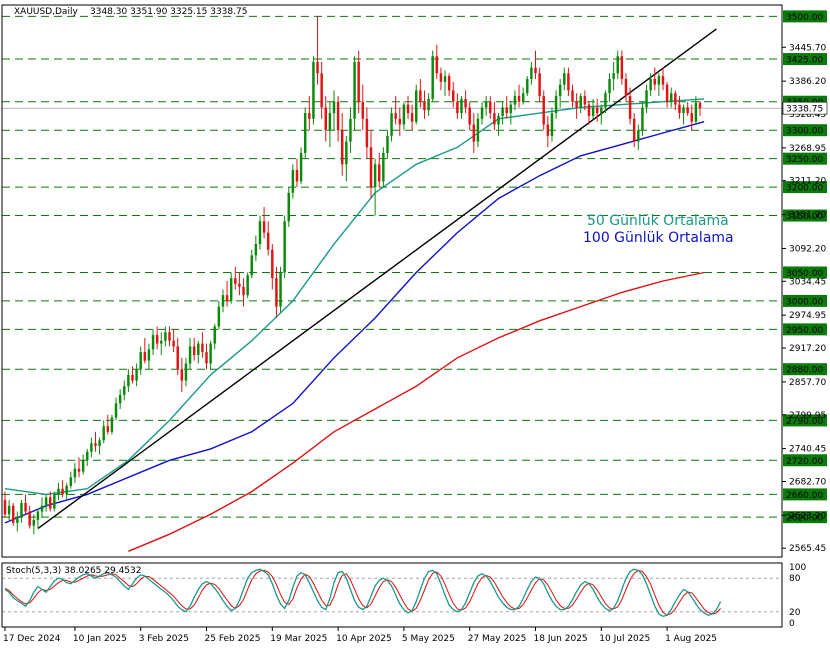 This screenshot has height=648, width=830. What do you see at coordinates (807, 482) in the screenshot?
I see `price-tick-label: 2682.70` at bounding box center [807, 482].